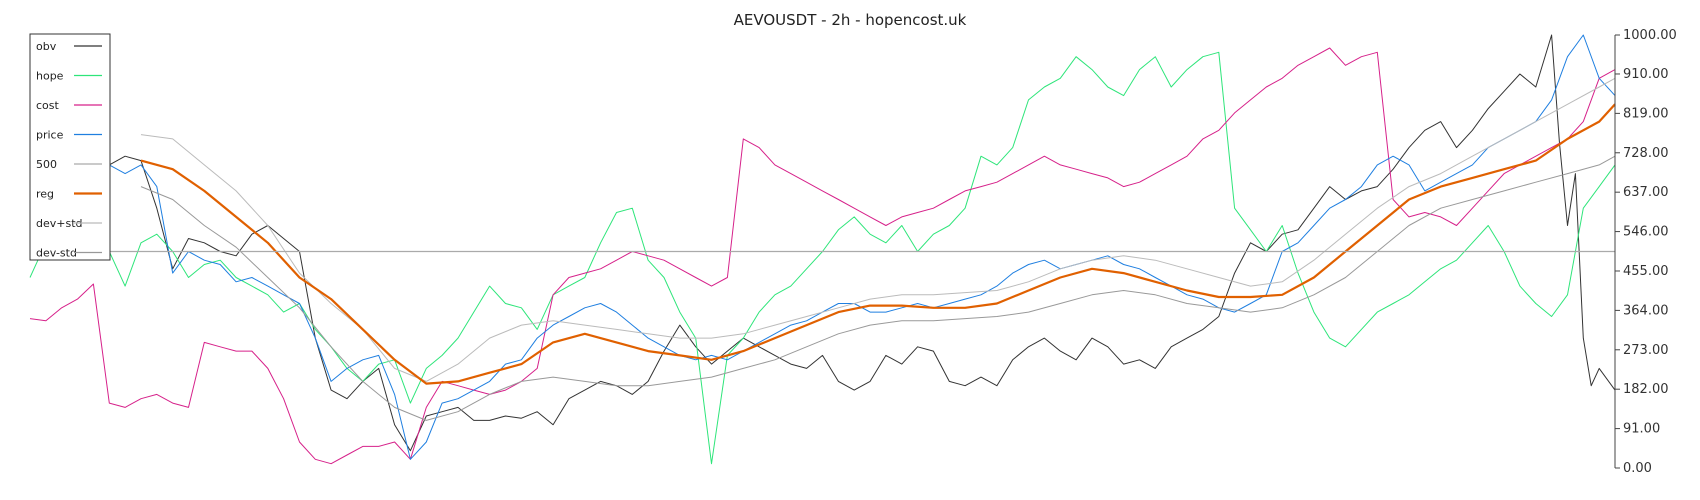  What do you see at coordinates (50, 76) in the screenshot?
I see `legend-label-hope: hope` at bounding box center [50, 76].